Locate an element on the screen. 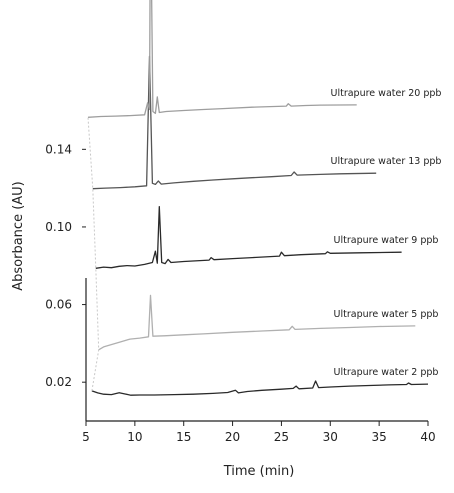  x-tick-label: 35 is located at coordinates (379, 437).